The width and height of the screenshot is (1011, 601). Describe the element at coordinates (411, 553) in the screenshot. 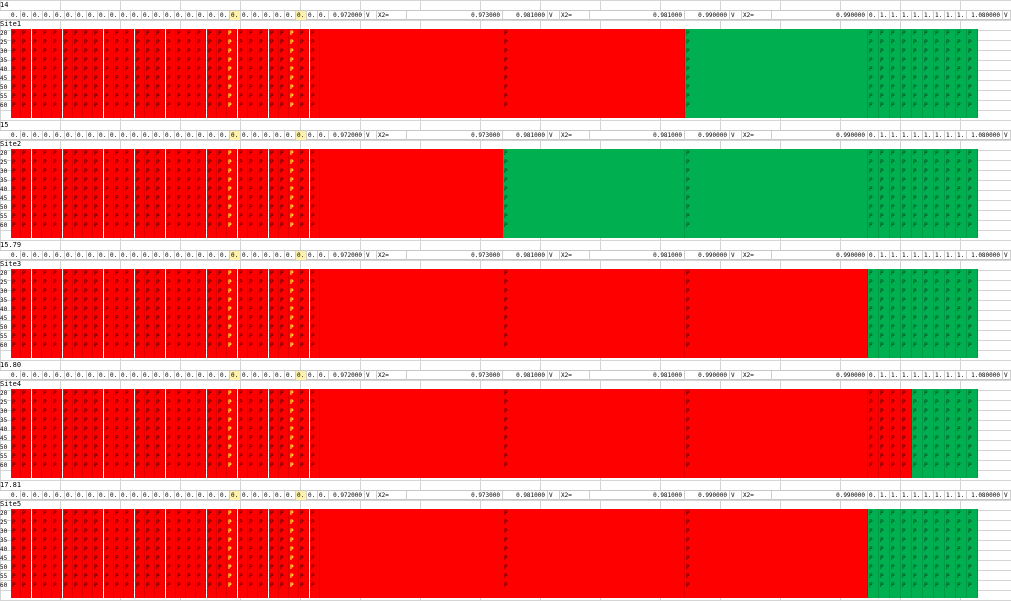

I see `data-region` at that location.